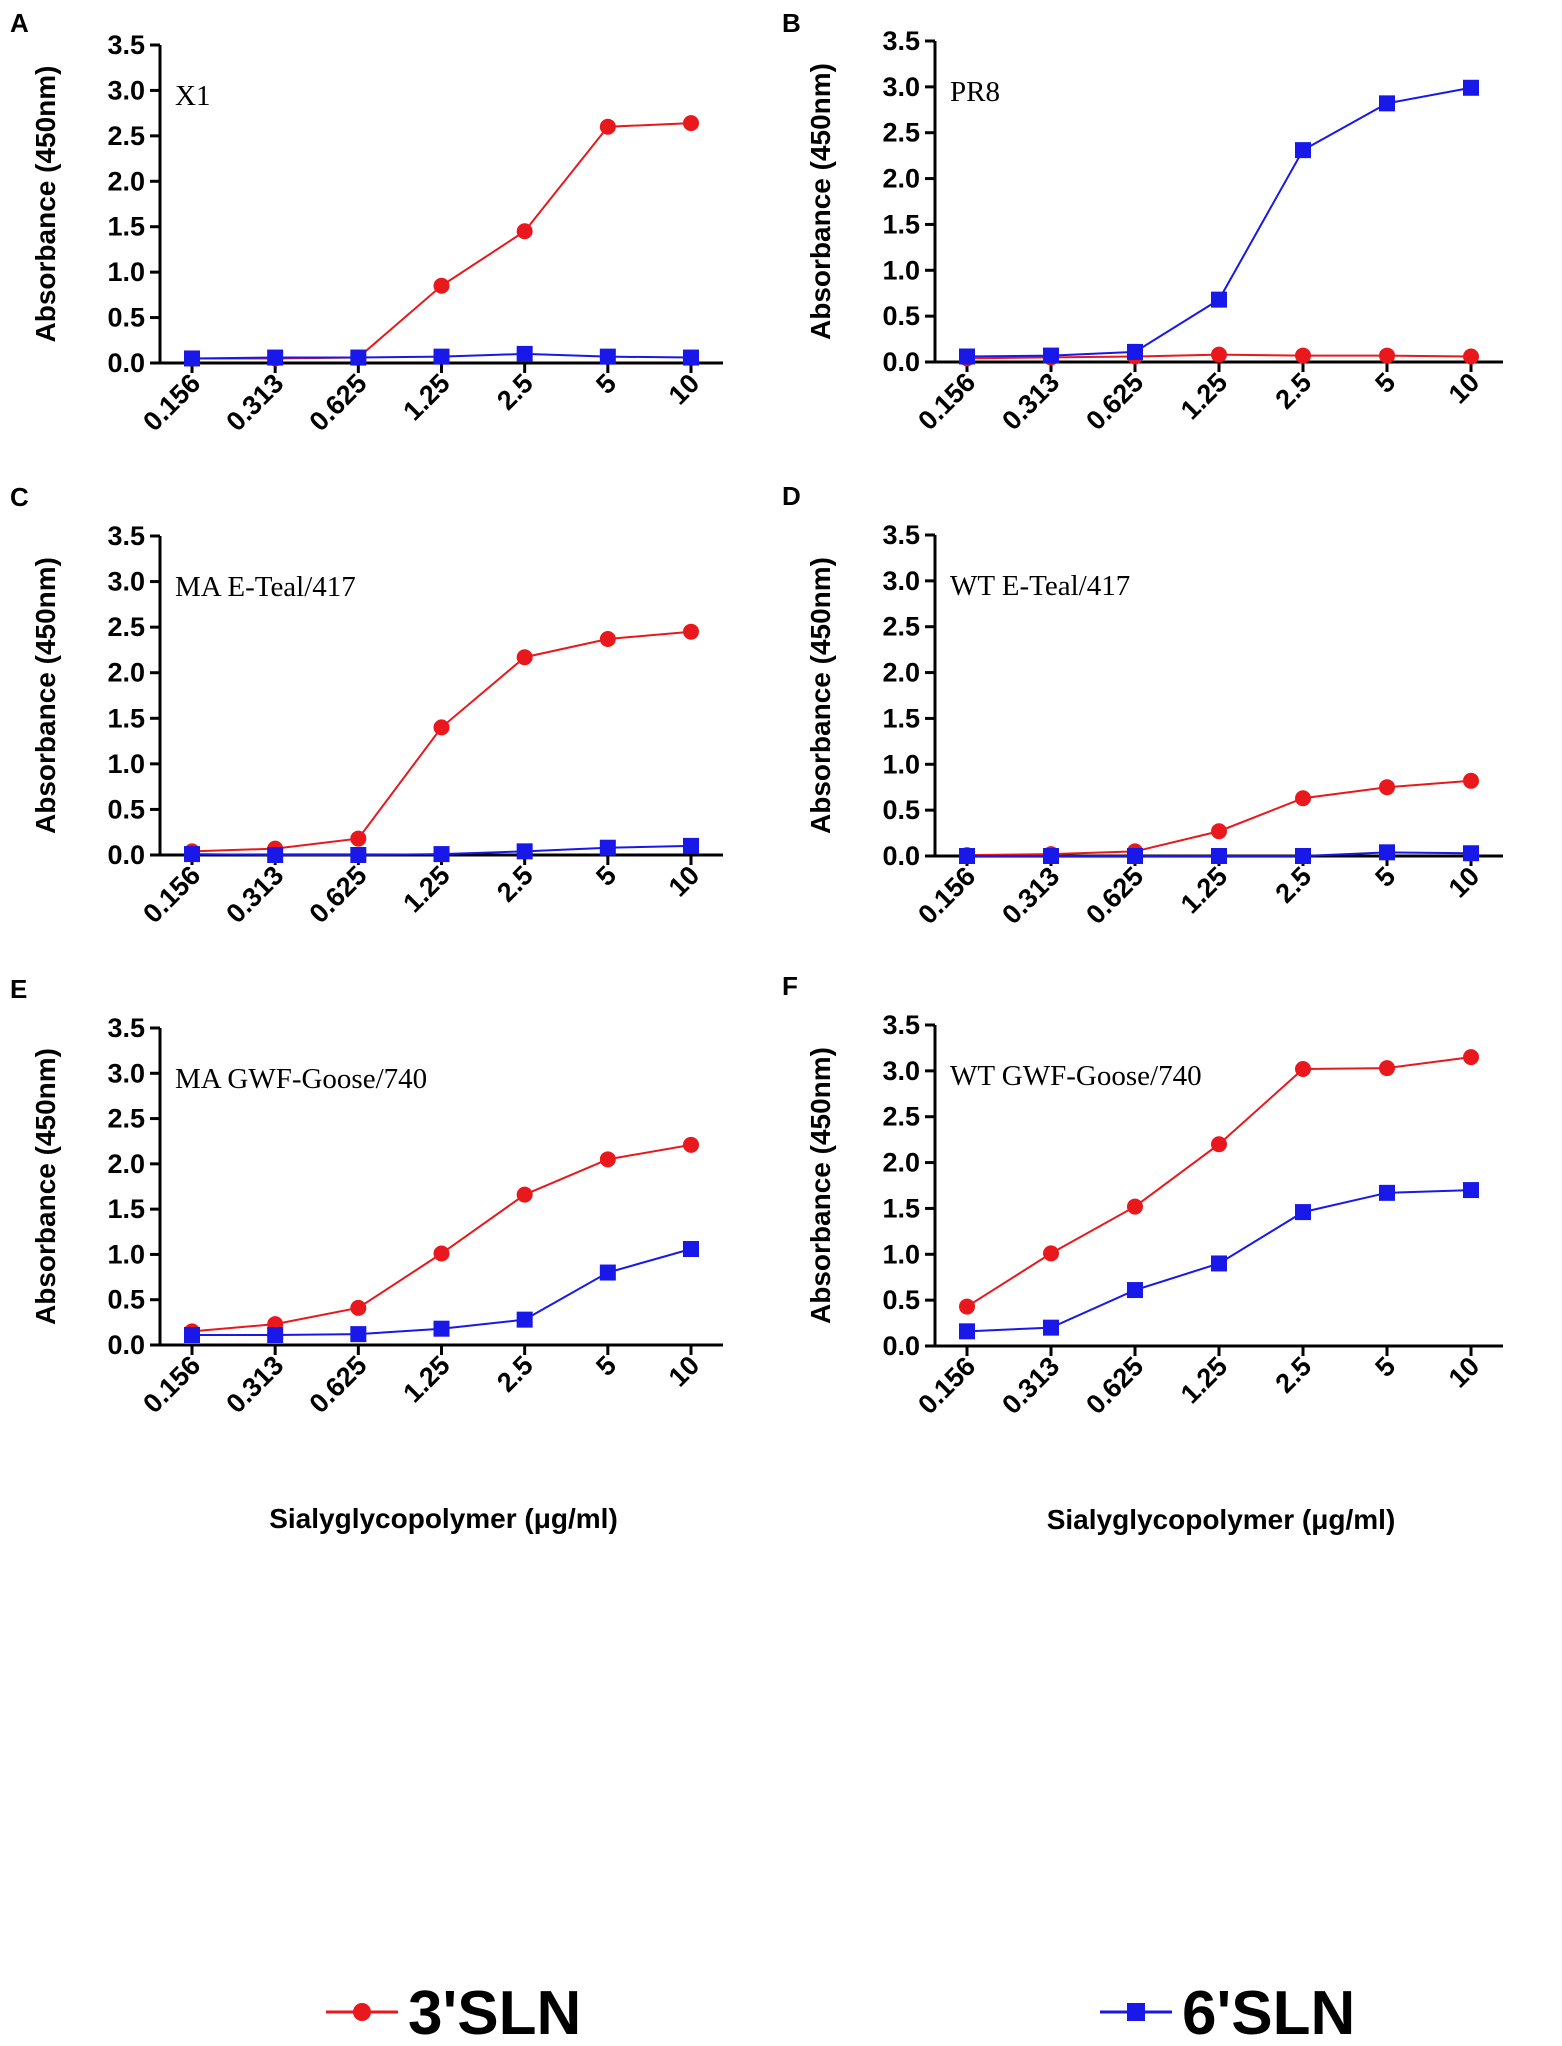 This screenshot has width=1562, height=2046. Describe the element at coordinates (975, 92) in the screenshot. I see `panel-title: PR8` at that location.